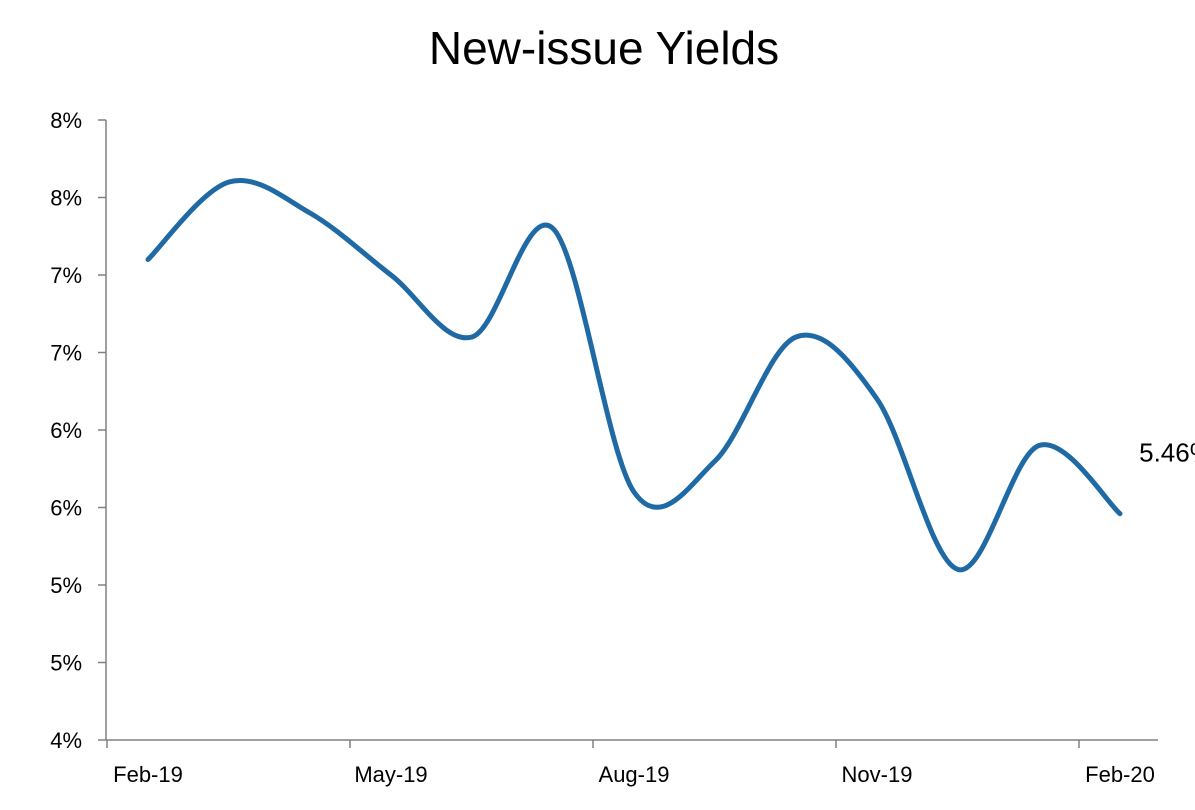 The image size is (1195, 810). Describe the element at coordinates (634, 774) in the screenshot. I see `x-tick-label: Aug-19` at that location.